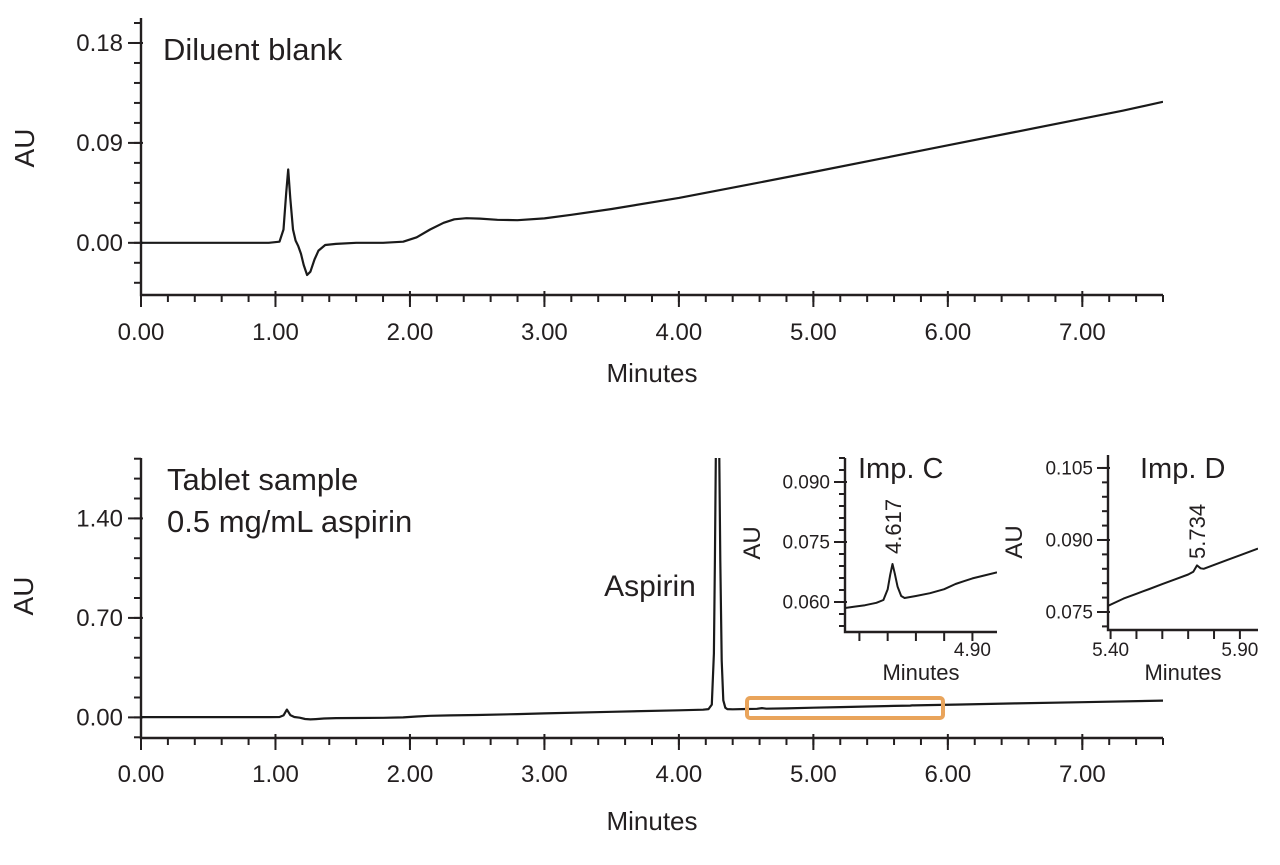 The width and height of the screenshot is (1280, 865). I want to click on chart-title: Diluent blank, so click(253, 49).